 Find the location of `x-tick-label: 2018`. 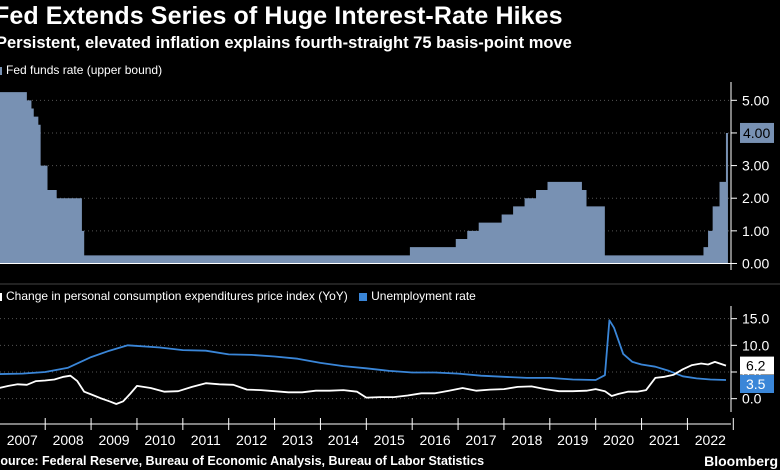

x-tick-label: 2018 is located at coordinates (526, 440).